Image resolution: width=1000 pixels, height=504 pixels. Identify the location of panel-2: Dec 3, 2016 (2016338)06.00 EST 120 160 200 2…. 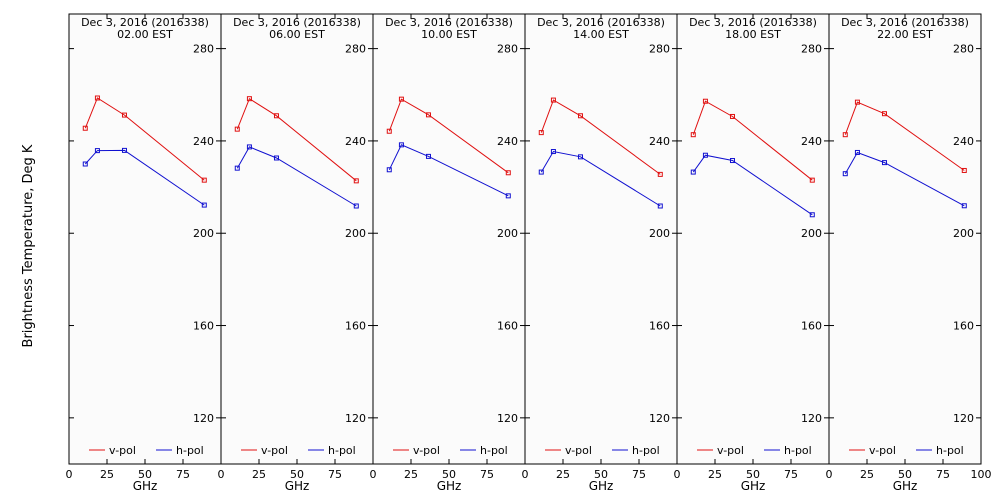
(296, 253).